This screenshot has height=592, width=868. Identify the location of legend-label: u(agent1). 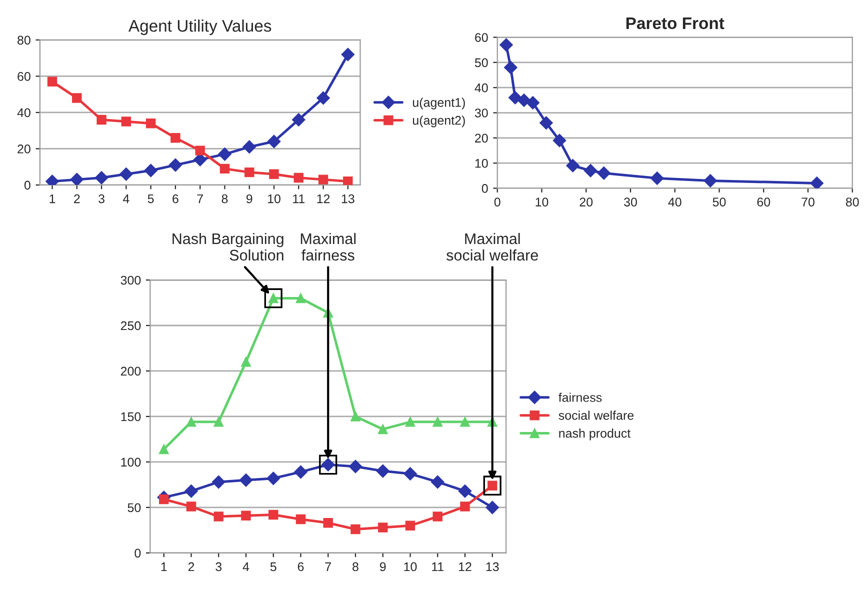
(438, 104).